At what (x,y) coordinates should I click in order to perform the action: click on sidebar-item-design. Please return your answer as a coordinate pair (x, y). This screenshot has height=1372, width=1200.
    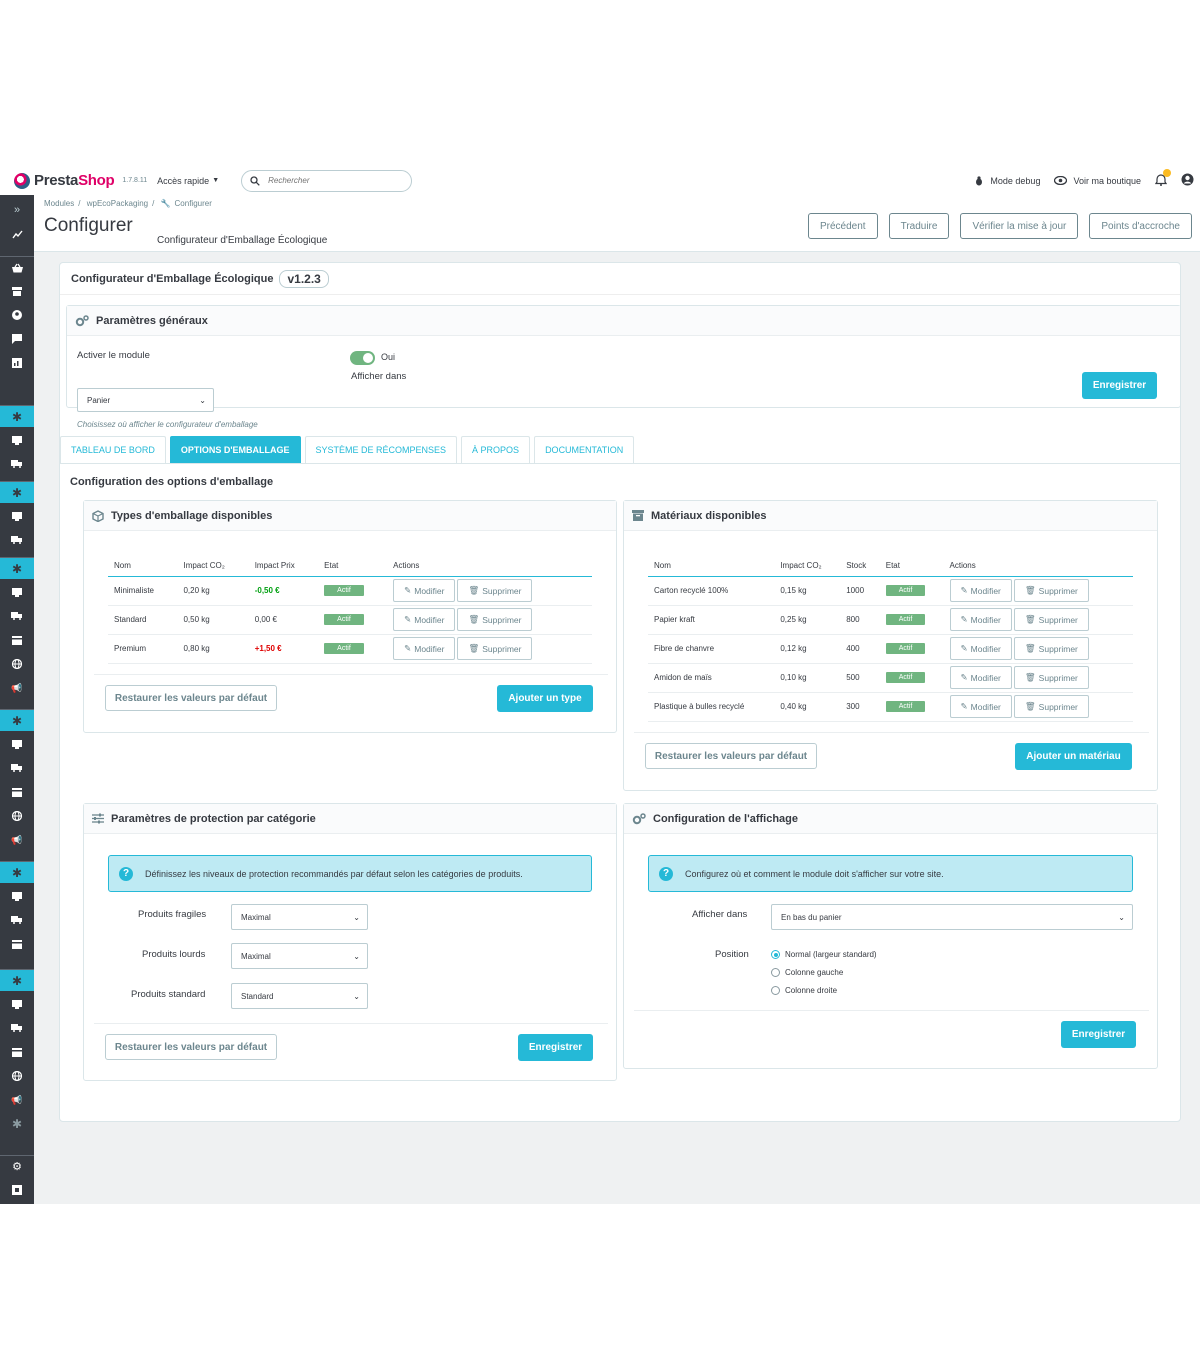
    Looking at the image, I should click on (17, 440).